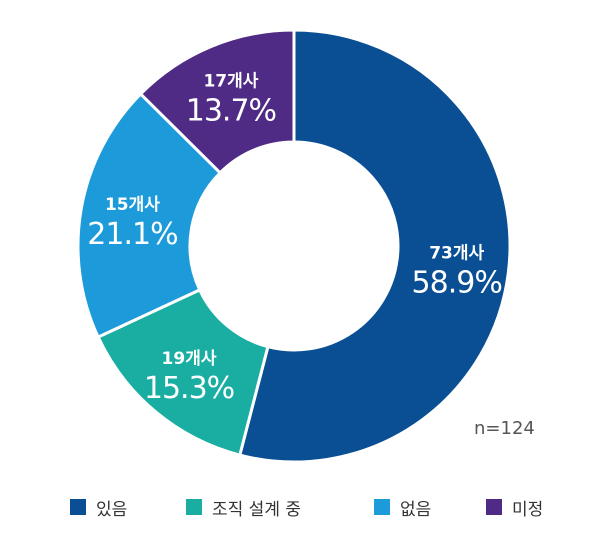 This screenshot has width=594, height=559. What do you see at coordinates (112, 509) in the screenshot?
I see `legend-label-yes: 있음` at bounding box center [112, 509].